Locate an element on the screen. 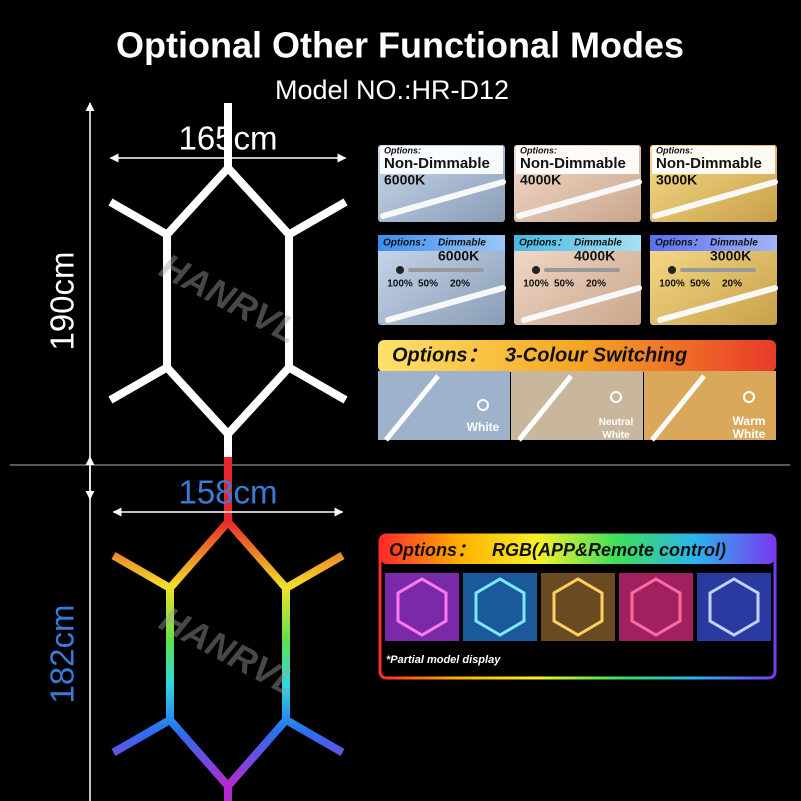  mode-label: Neutral White is located at coordinates (616, 429).